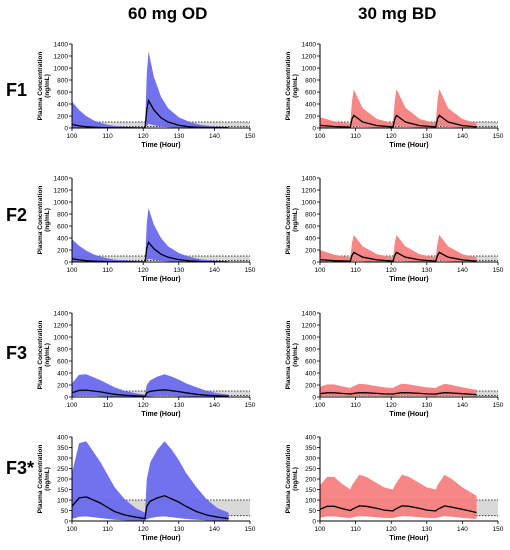 Image resolution: width=510 pixels, height=550 pixels. What do you see at coordinates (62, 469) in the screenshot?
I see `y-tick-label: 250` at bounding box center [62, 469].